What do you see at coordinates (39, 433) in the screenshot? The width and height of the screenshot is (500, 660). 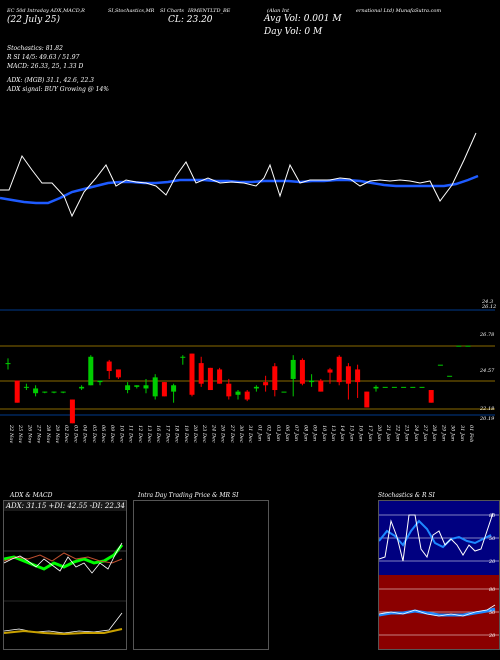 I see `x-axis-label: 27 Nov` at bounding box center [39, 433].